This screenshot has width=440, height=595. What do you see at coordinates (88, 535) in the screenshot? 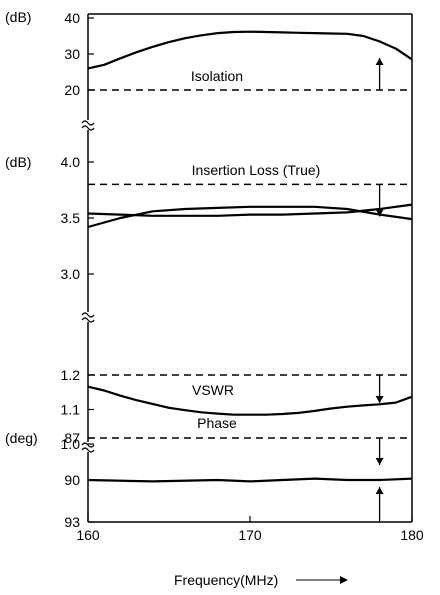
I see `x-tick-label: 160` at bounding box center [88, 535].